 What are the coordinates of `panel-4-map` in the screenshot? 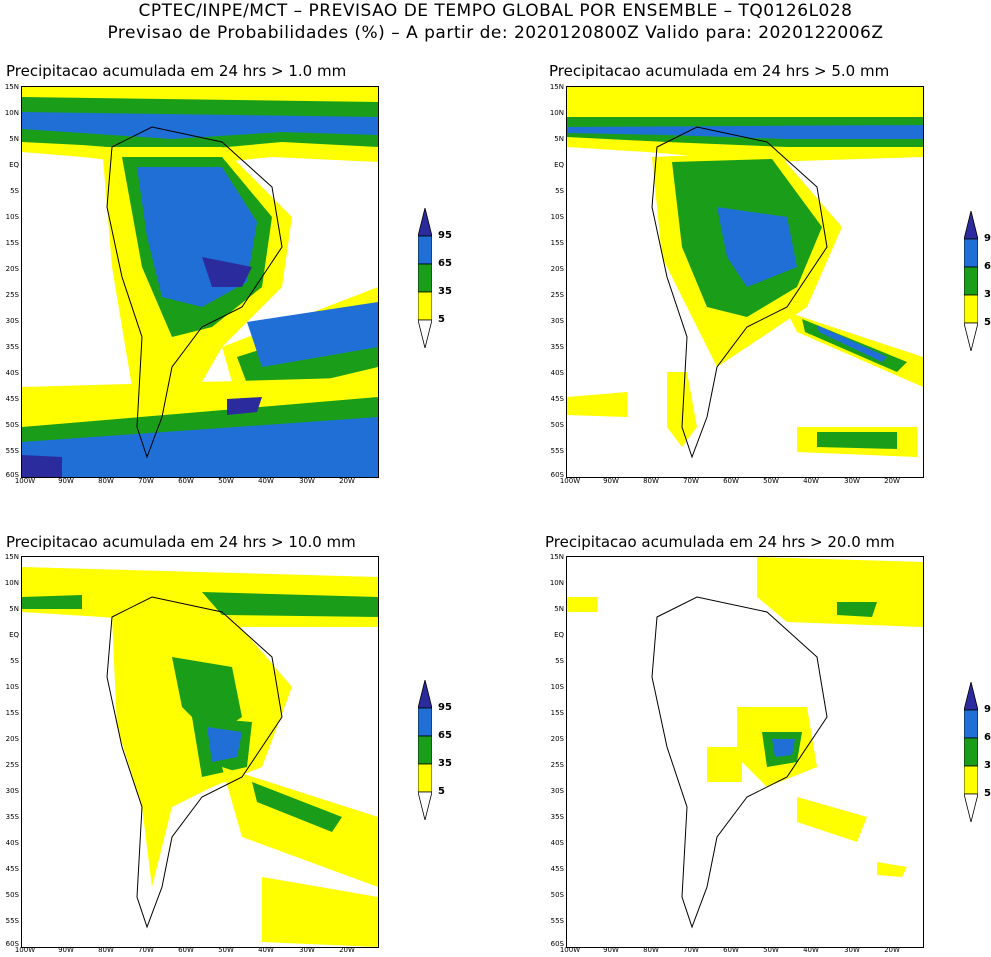 It's located at (745, 752).